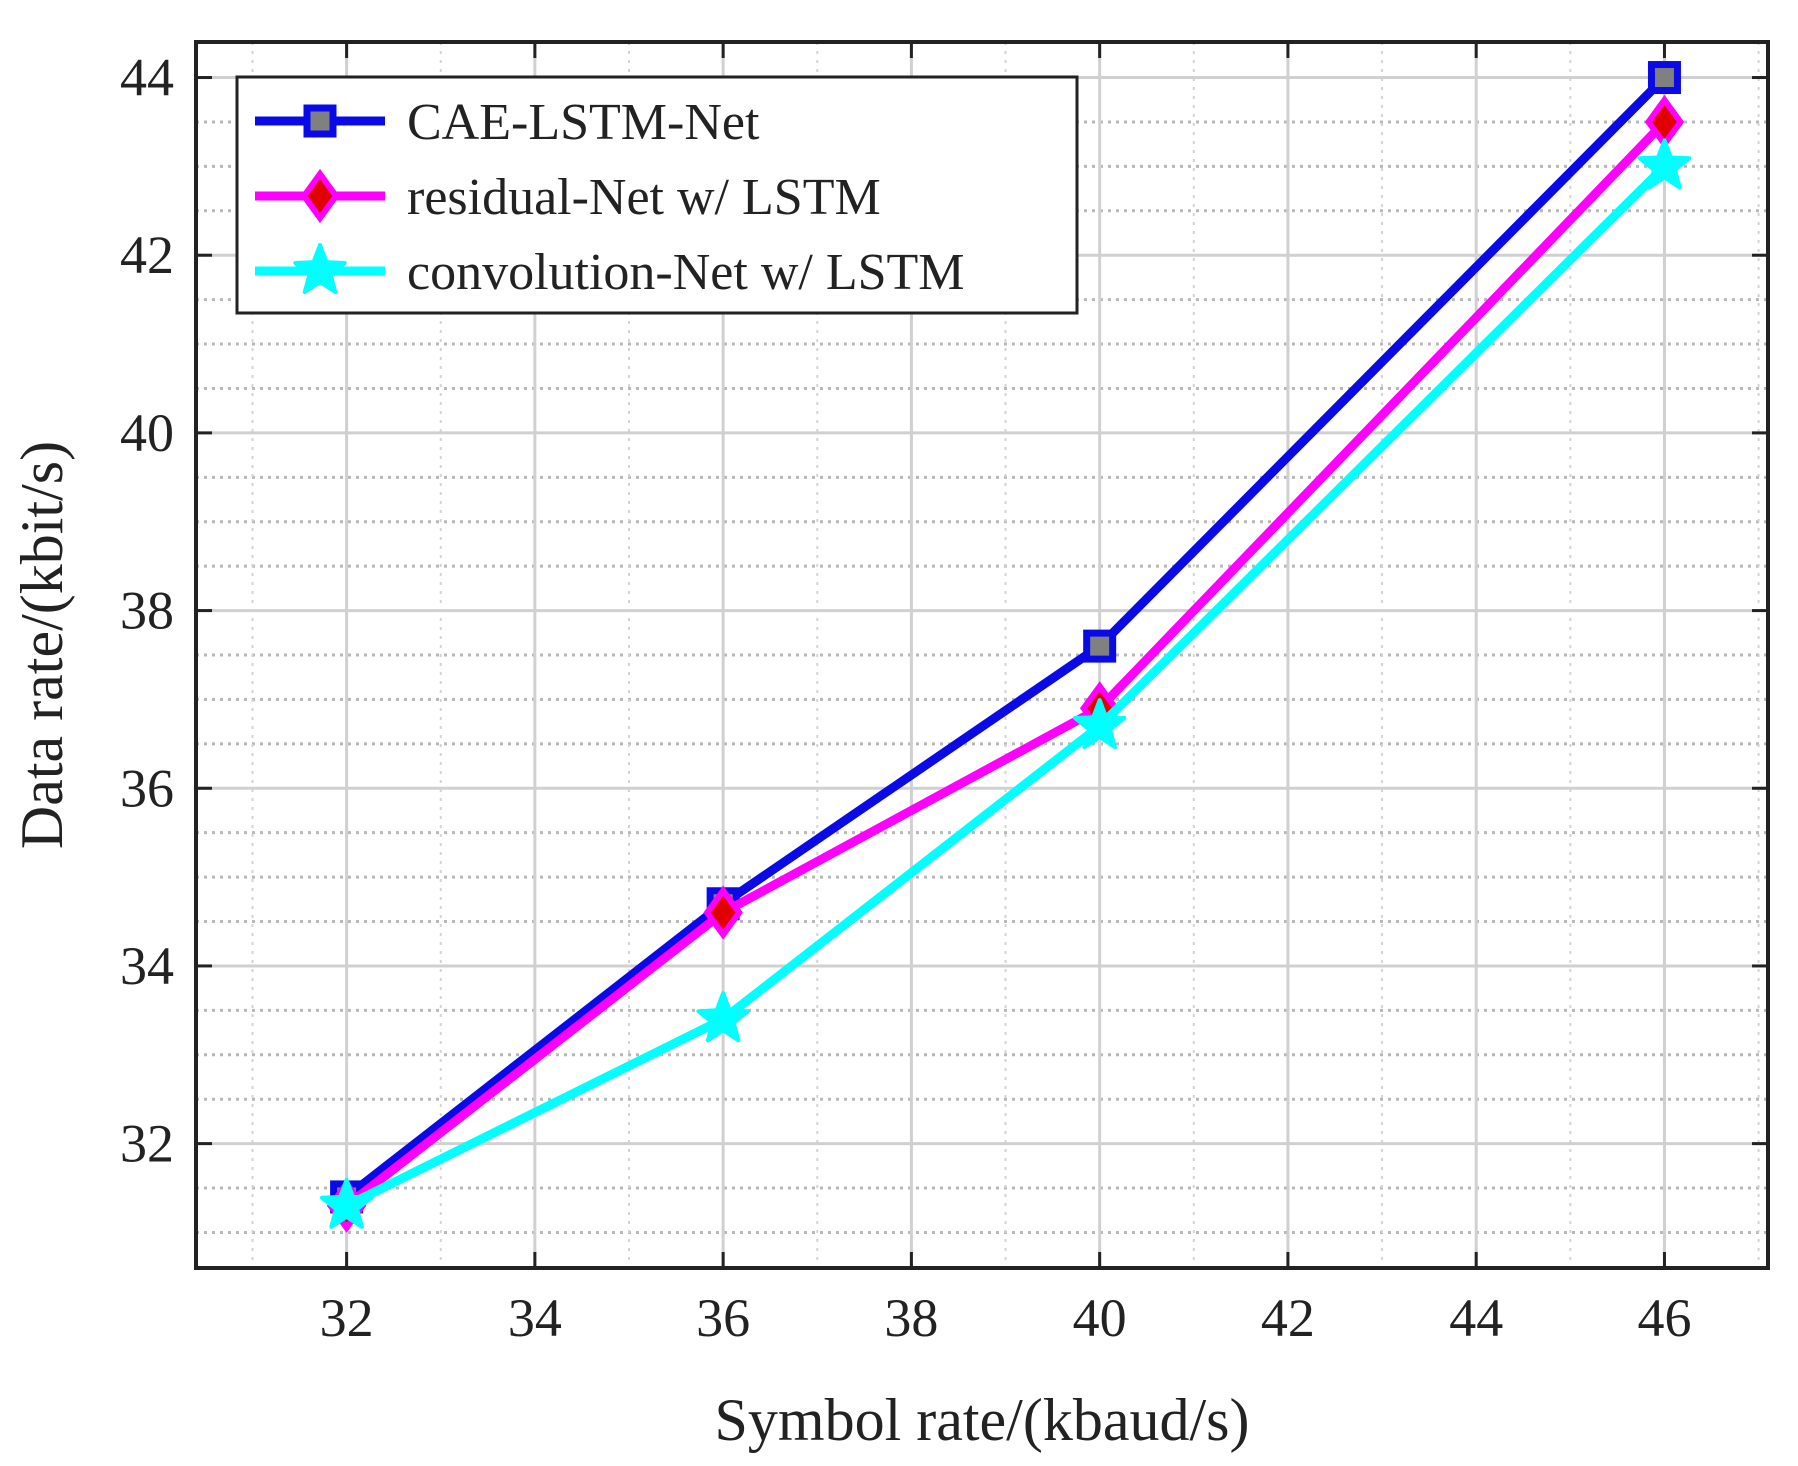 This screenshot has height=1466, width=1798. What do you see at coordinates (982, 1420) in the screenshot?
I see `x-axis-label: Symbol rate/(kbaud/s)` at bounding box center [982, 1420].